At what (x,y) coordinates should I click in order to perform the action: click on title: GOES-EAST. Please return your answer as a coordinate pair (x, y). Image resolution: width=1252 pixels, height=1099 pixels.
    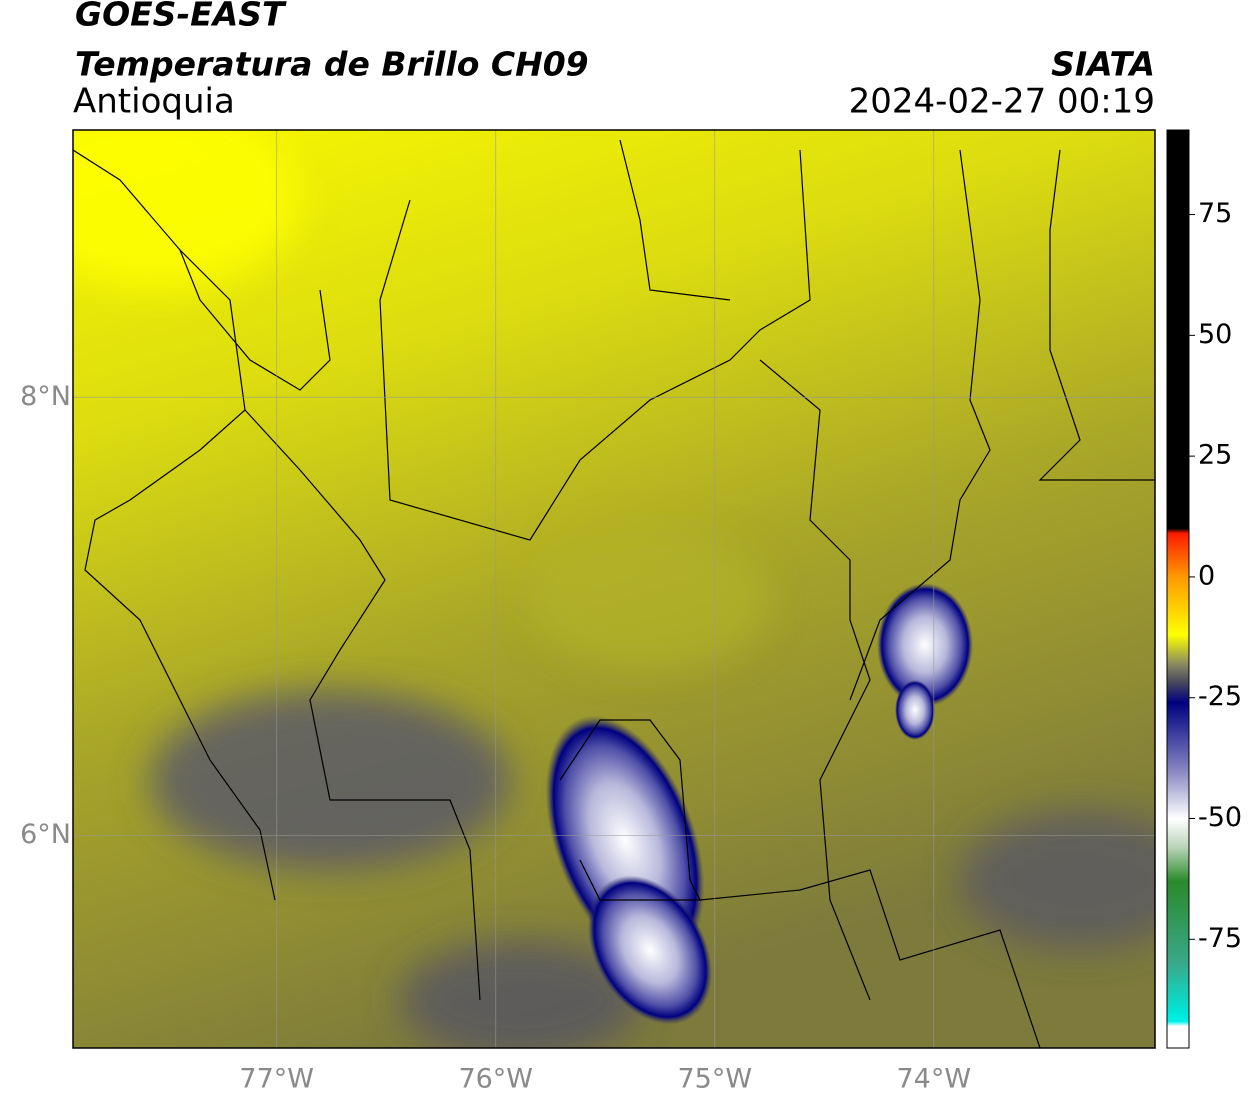
    Looking at the image, I should click on (181, 17).